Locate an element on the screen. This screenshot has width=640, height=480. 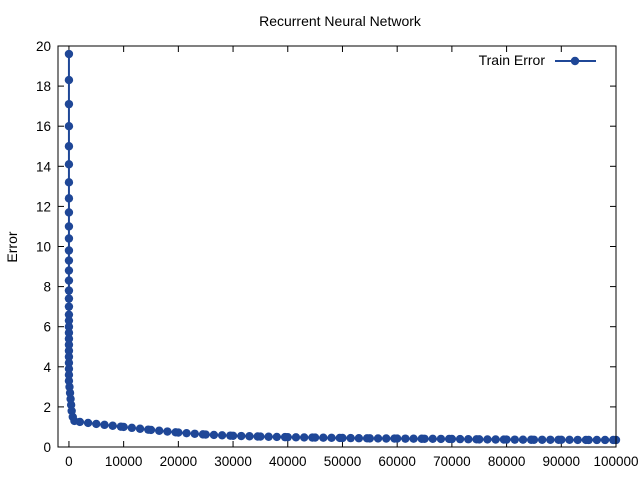
y-tick-label: 0 is located at coordinates (47, 447).